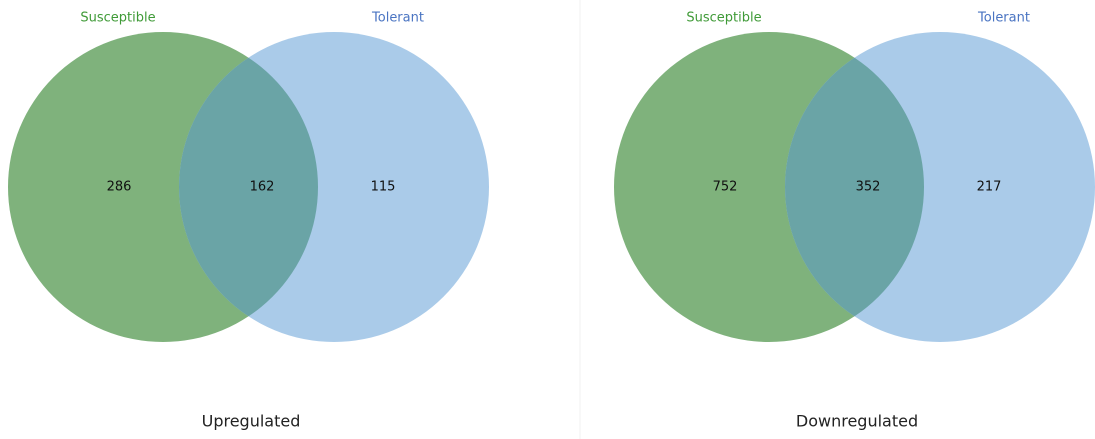 This screenshot has width=1095, height=439. Describe the element at coordinates (725, 187) in the screenshot. I see `count-label: 752` at that location.